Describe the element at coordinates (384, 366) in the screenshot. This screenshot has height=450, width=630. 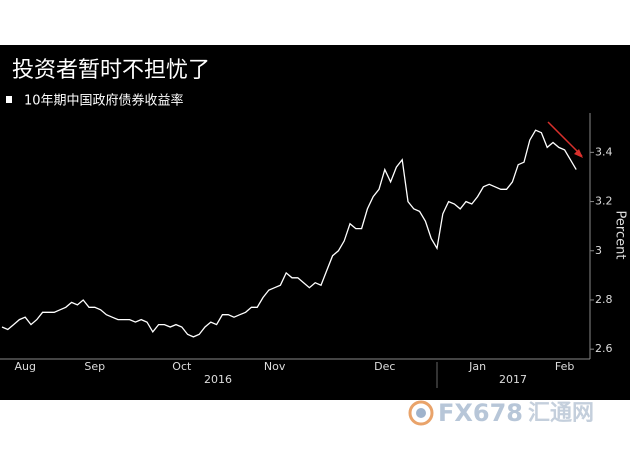
I see `x-tick-label: Dec` at that location.